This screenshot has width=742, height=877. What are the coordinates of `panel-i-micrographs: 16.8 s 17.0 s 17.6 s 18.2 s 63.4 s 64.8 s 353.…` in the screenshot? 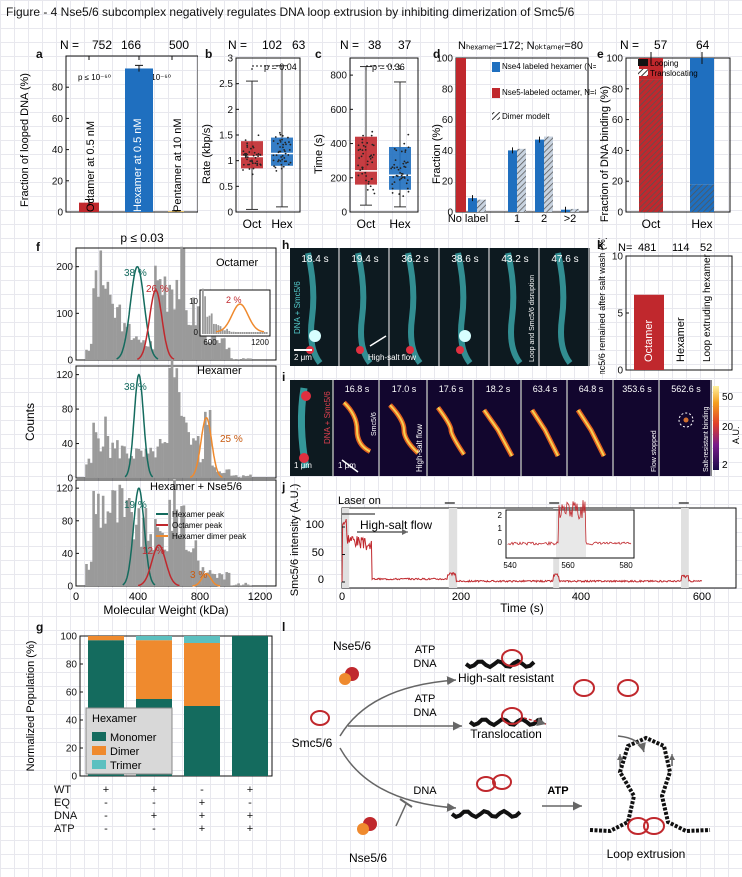 It's located at (501, 428).